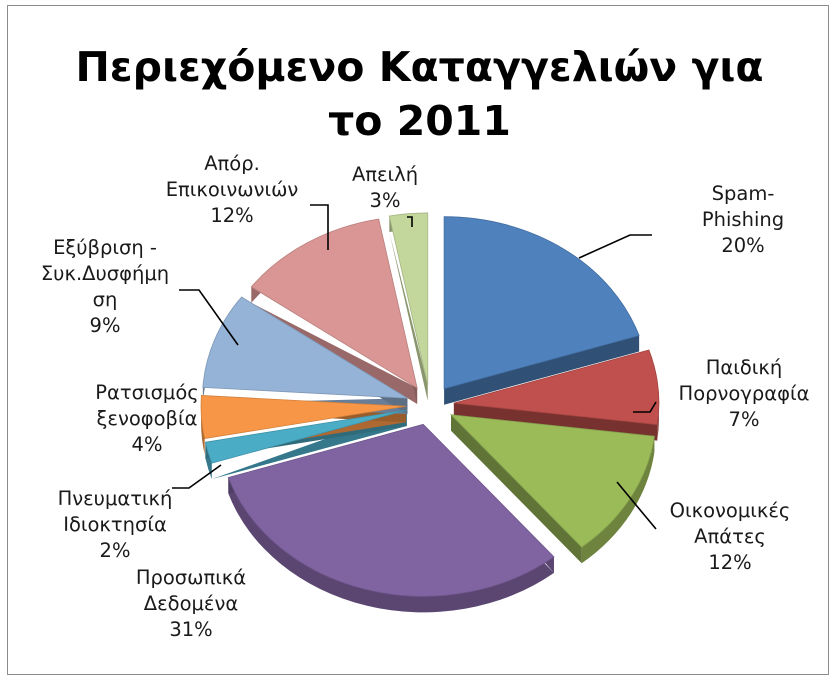 This screenshot has width=839, height=682. Describe the element at coordinates (730, 510) in the screenshot. I see `data-label-text: Οικονομικές` at that location.